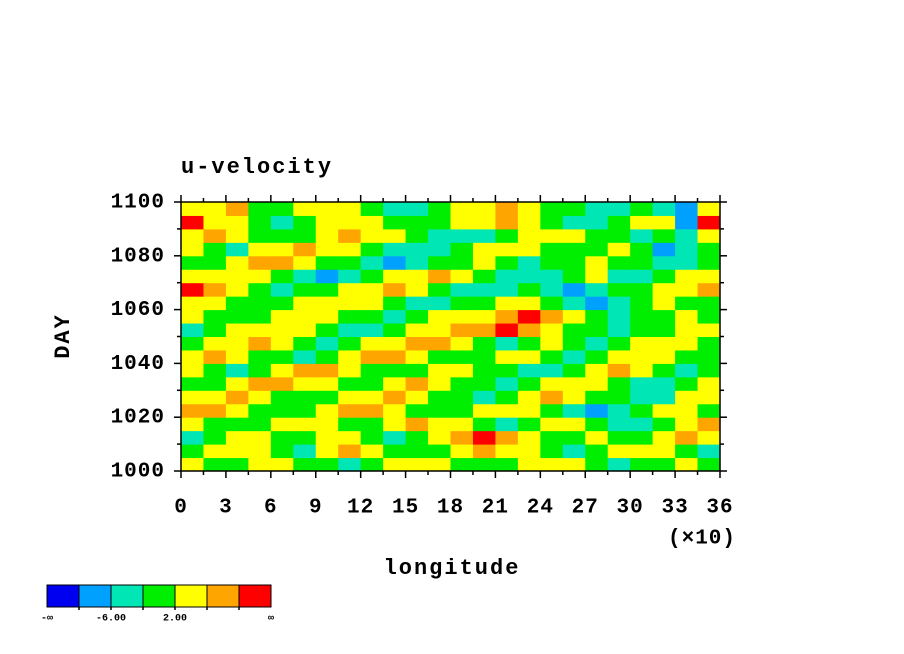  I want to click on colorbar-label: -∞, so click(47, 619).